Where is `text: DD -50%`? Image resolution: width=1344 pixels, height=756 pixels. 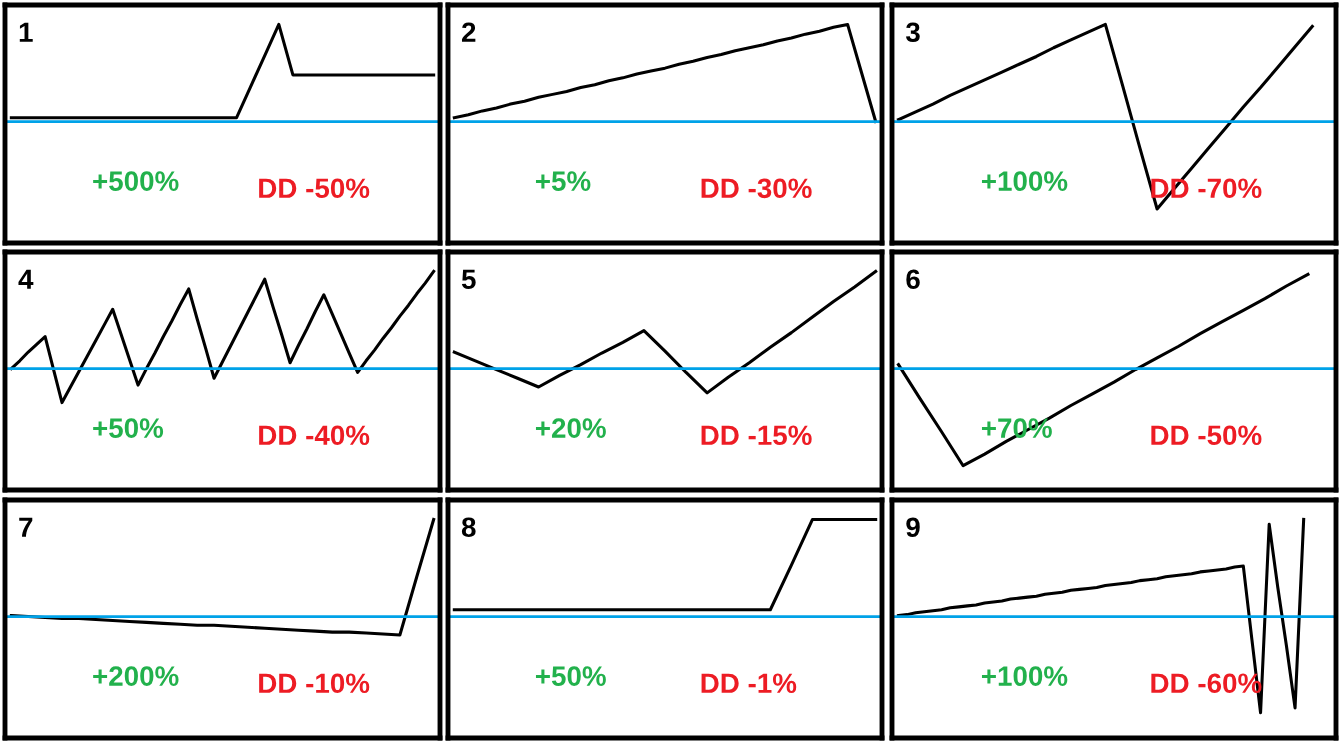 text: DD -50% is located at coordinates (314, 188).